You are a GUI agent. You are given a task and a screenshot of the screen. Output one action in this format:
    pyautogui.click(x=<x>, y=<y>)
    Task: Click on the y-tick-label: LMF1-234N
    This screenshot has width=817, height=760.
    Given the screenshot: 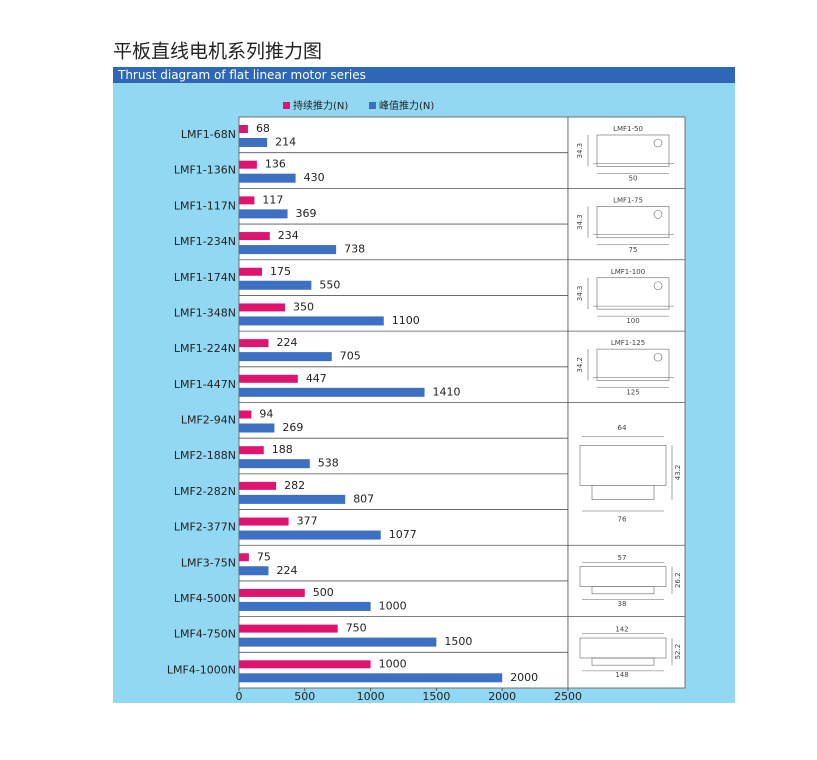 What is the action you would take?
    pyautogui.click(x=205, y=241)
    